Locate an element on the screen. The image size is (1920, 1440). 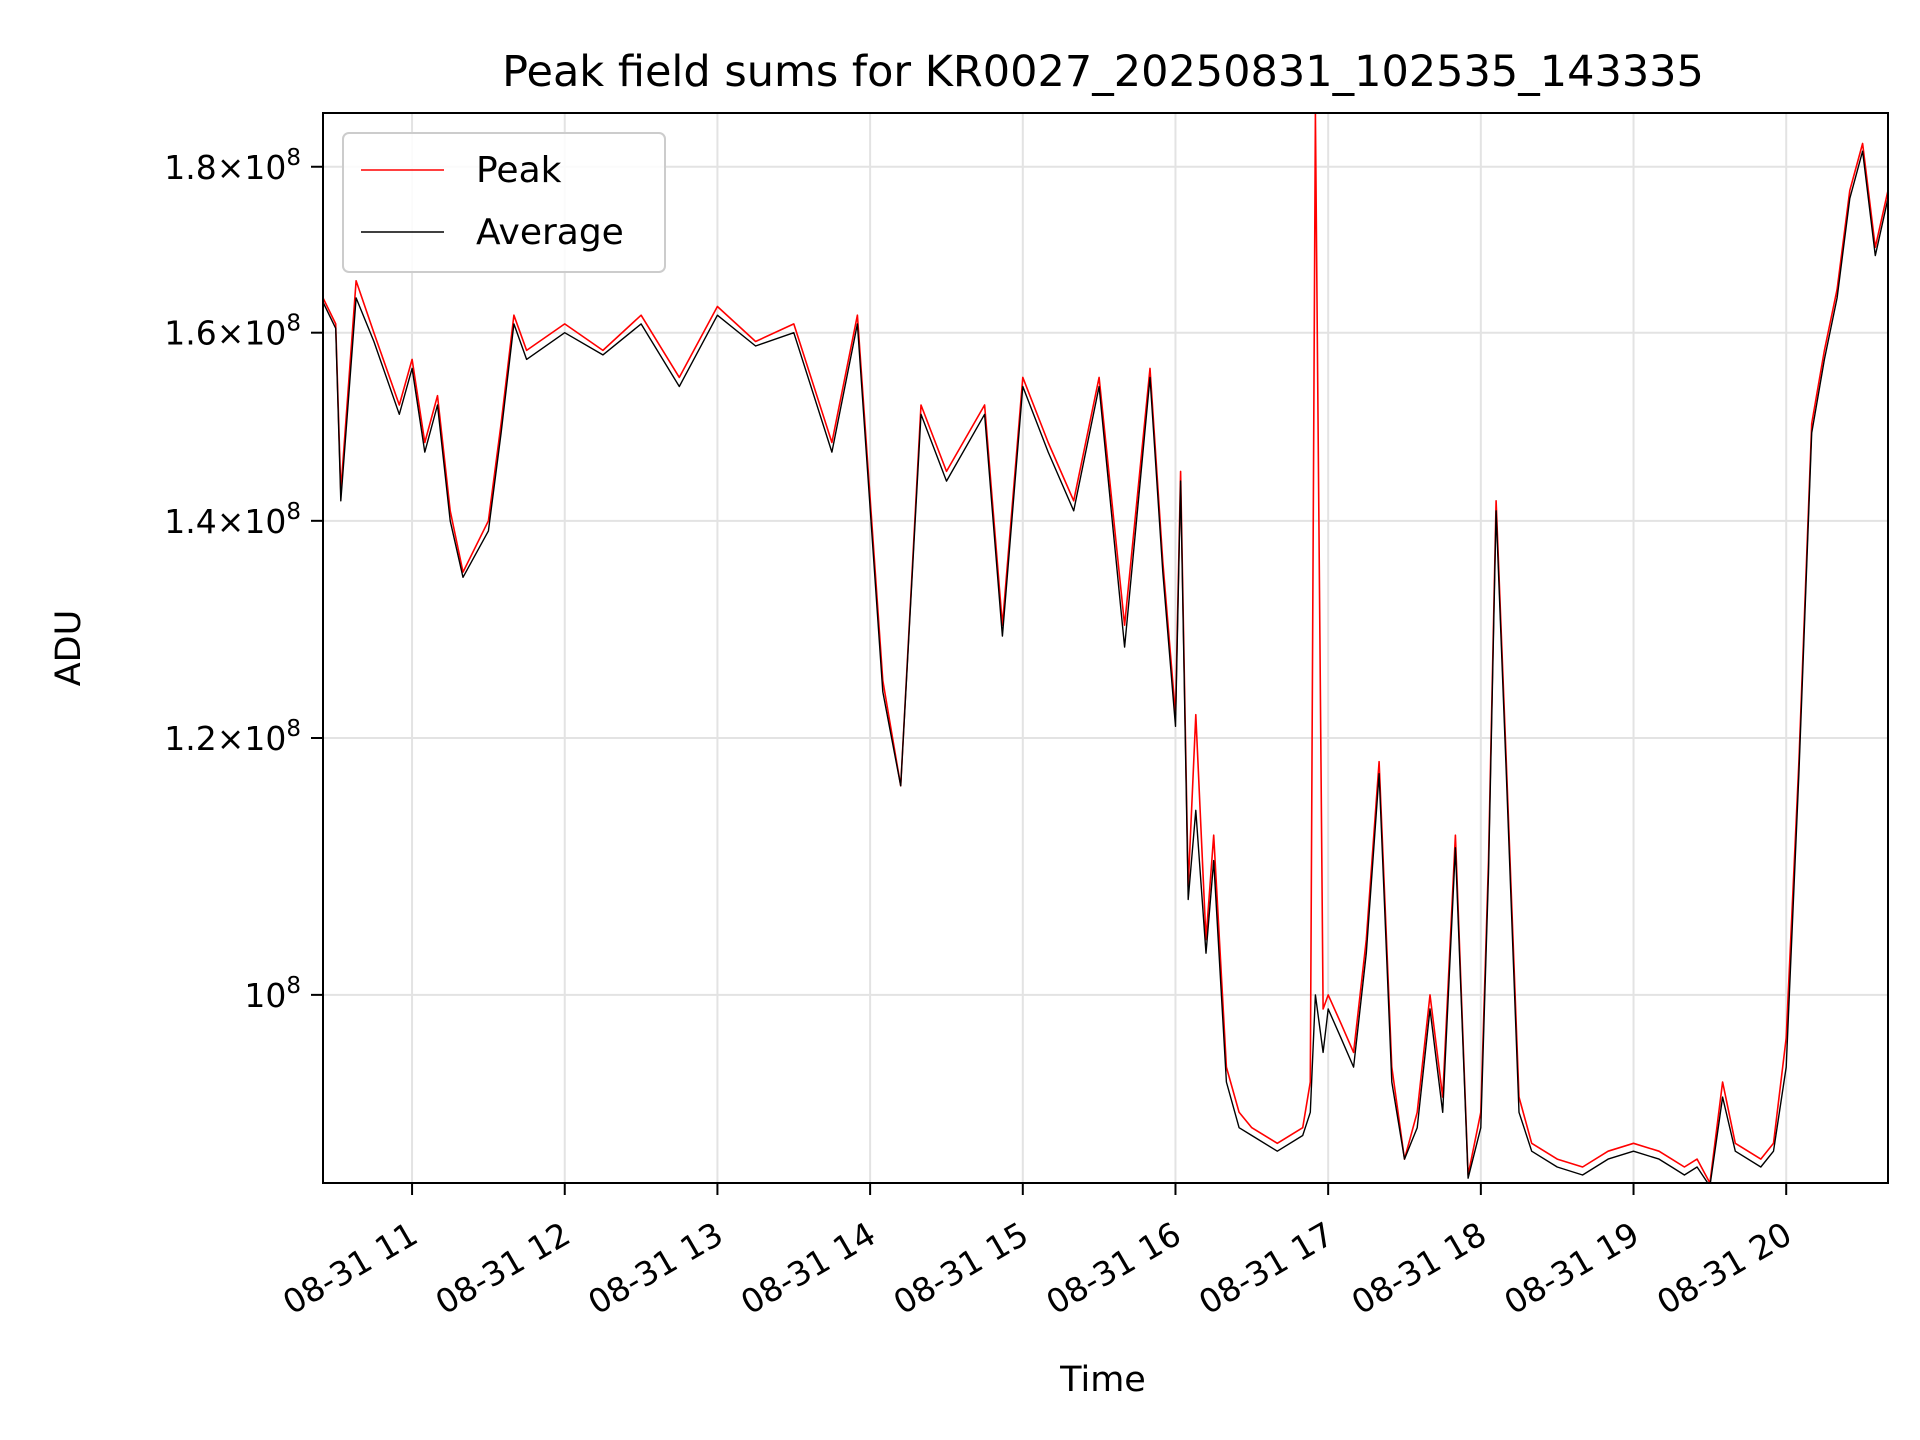
legend-label-average: Average is located at coordinates (550, 232).